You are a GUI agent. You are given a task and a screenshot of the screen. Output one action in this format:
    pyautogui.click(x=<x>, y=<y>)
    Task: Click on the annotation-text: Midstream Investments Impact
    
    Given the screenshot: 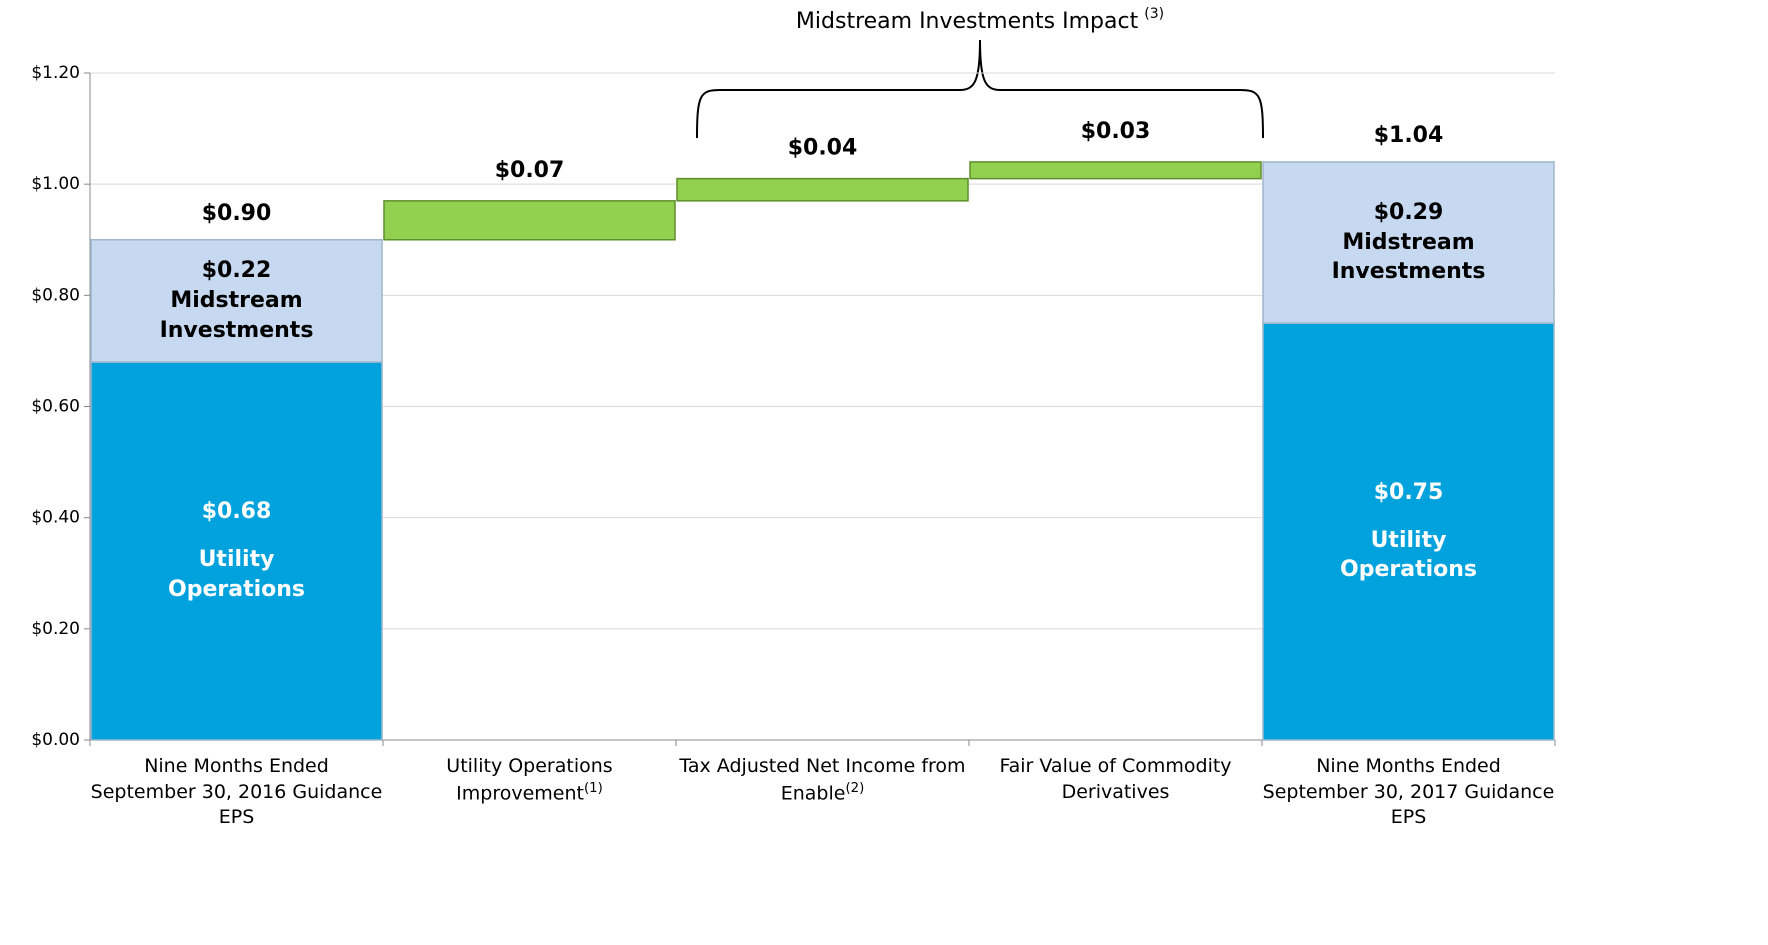 What is the action you would take?
    pyautogui.click(x=967, y=21)
    